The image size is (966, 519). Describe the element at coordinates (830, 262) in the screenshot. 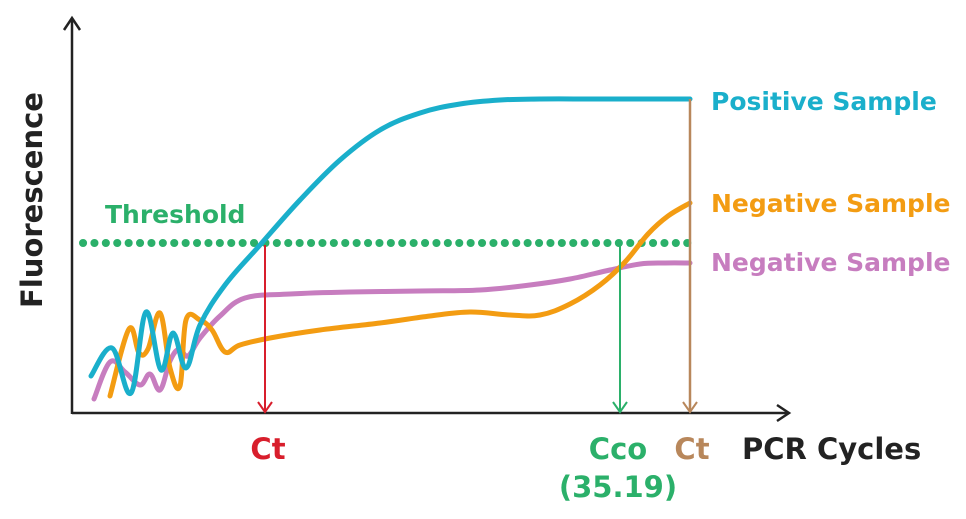

I see `series-label-negative-purple: Negative Sample` at that location.